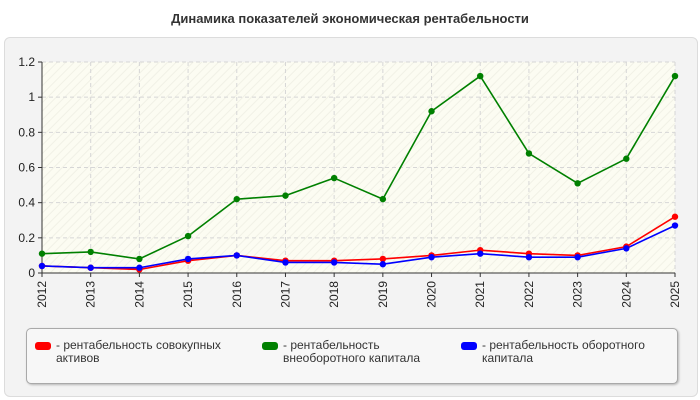 The height and width of the screenshot is (400, 700). Describe the element at coordinates (26, 238) in the screenshot. I see `y-tick-label: 0.2` at that location.